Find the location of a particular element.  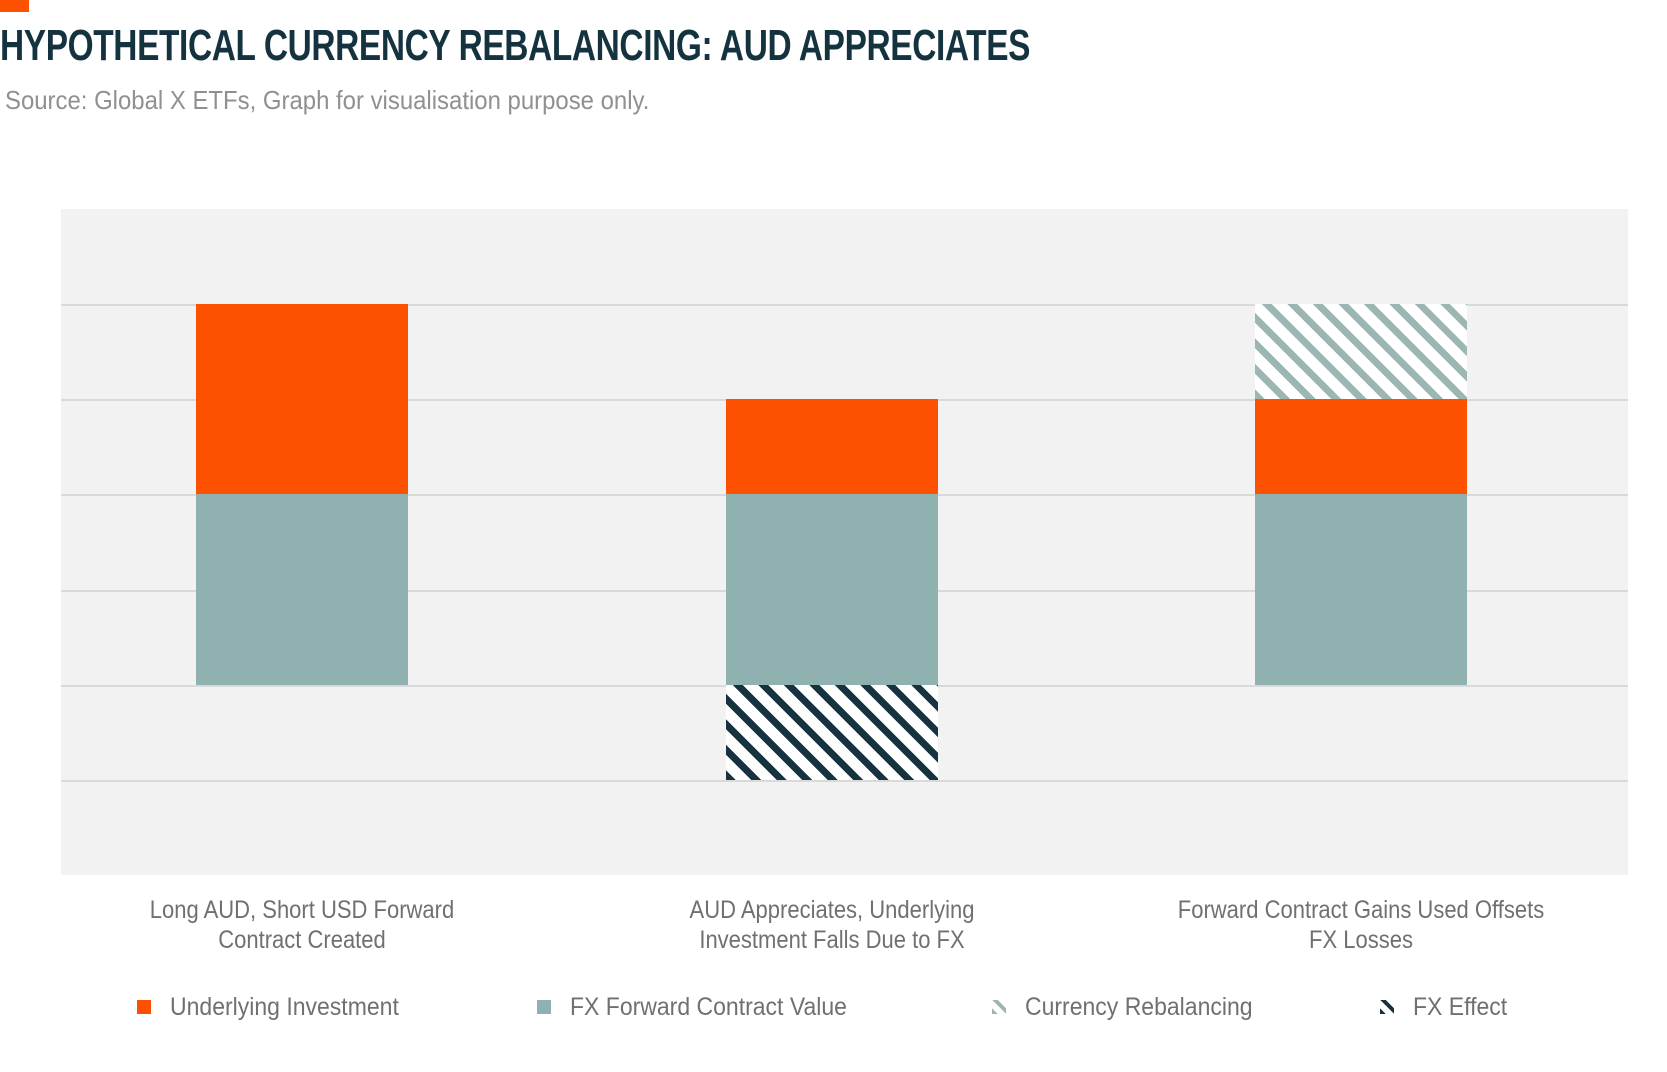

bar-2-segment-underlying-investment is located at coordinates (832, 446).